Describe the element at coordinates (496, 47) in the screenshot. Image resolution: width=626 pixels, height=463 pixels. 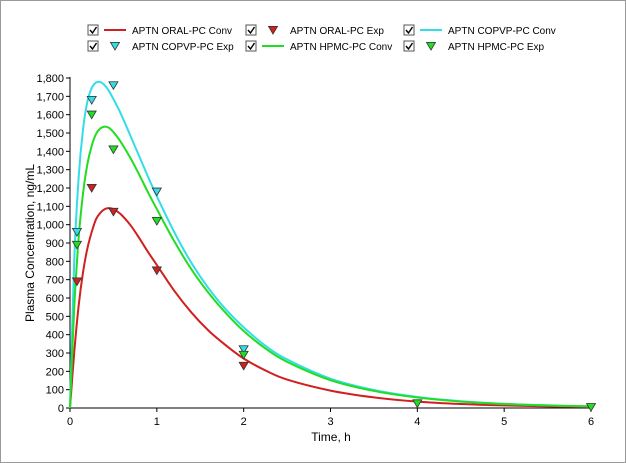
I see `legend-label: APTN HPMC-PC Exp` at that location.